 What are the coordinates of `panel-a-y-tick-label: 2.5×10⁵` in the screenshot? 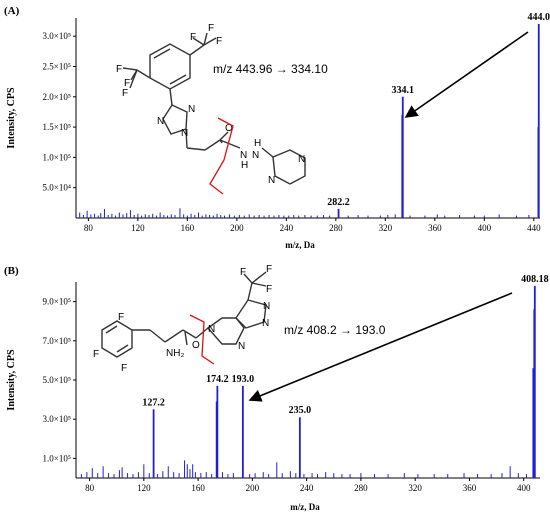 It's located at (57, 66).